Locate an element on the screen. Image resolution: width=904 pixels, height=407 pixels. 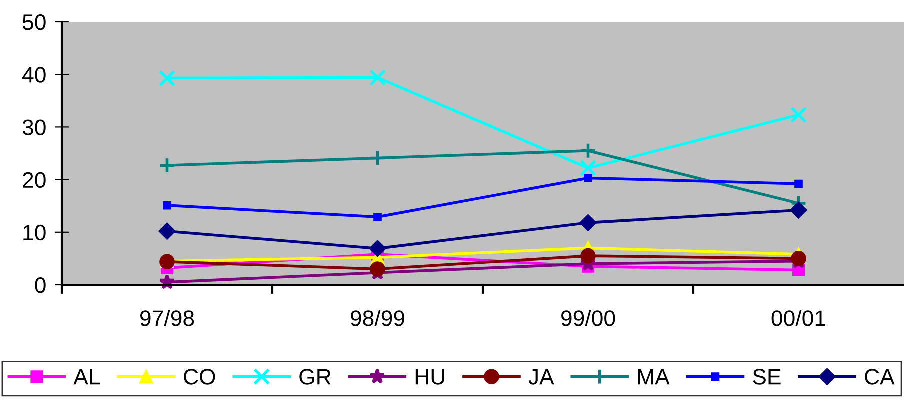
y-tick-label: 30 is located at coordinates (34, 128).